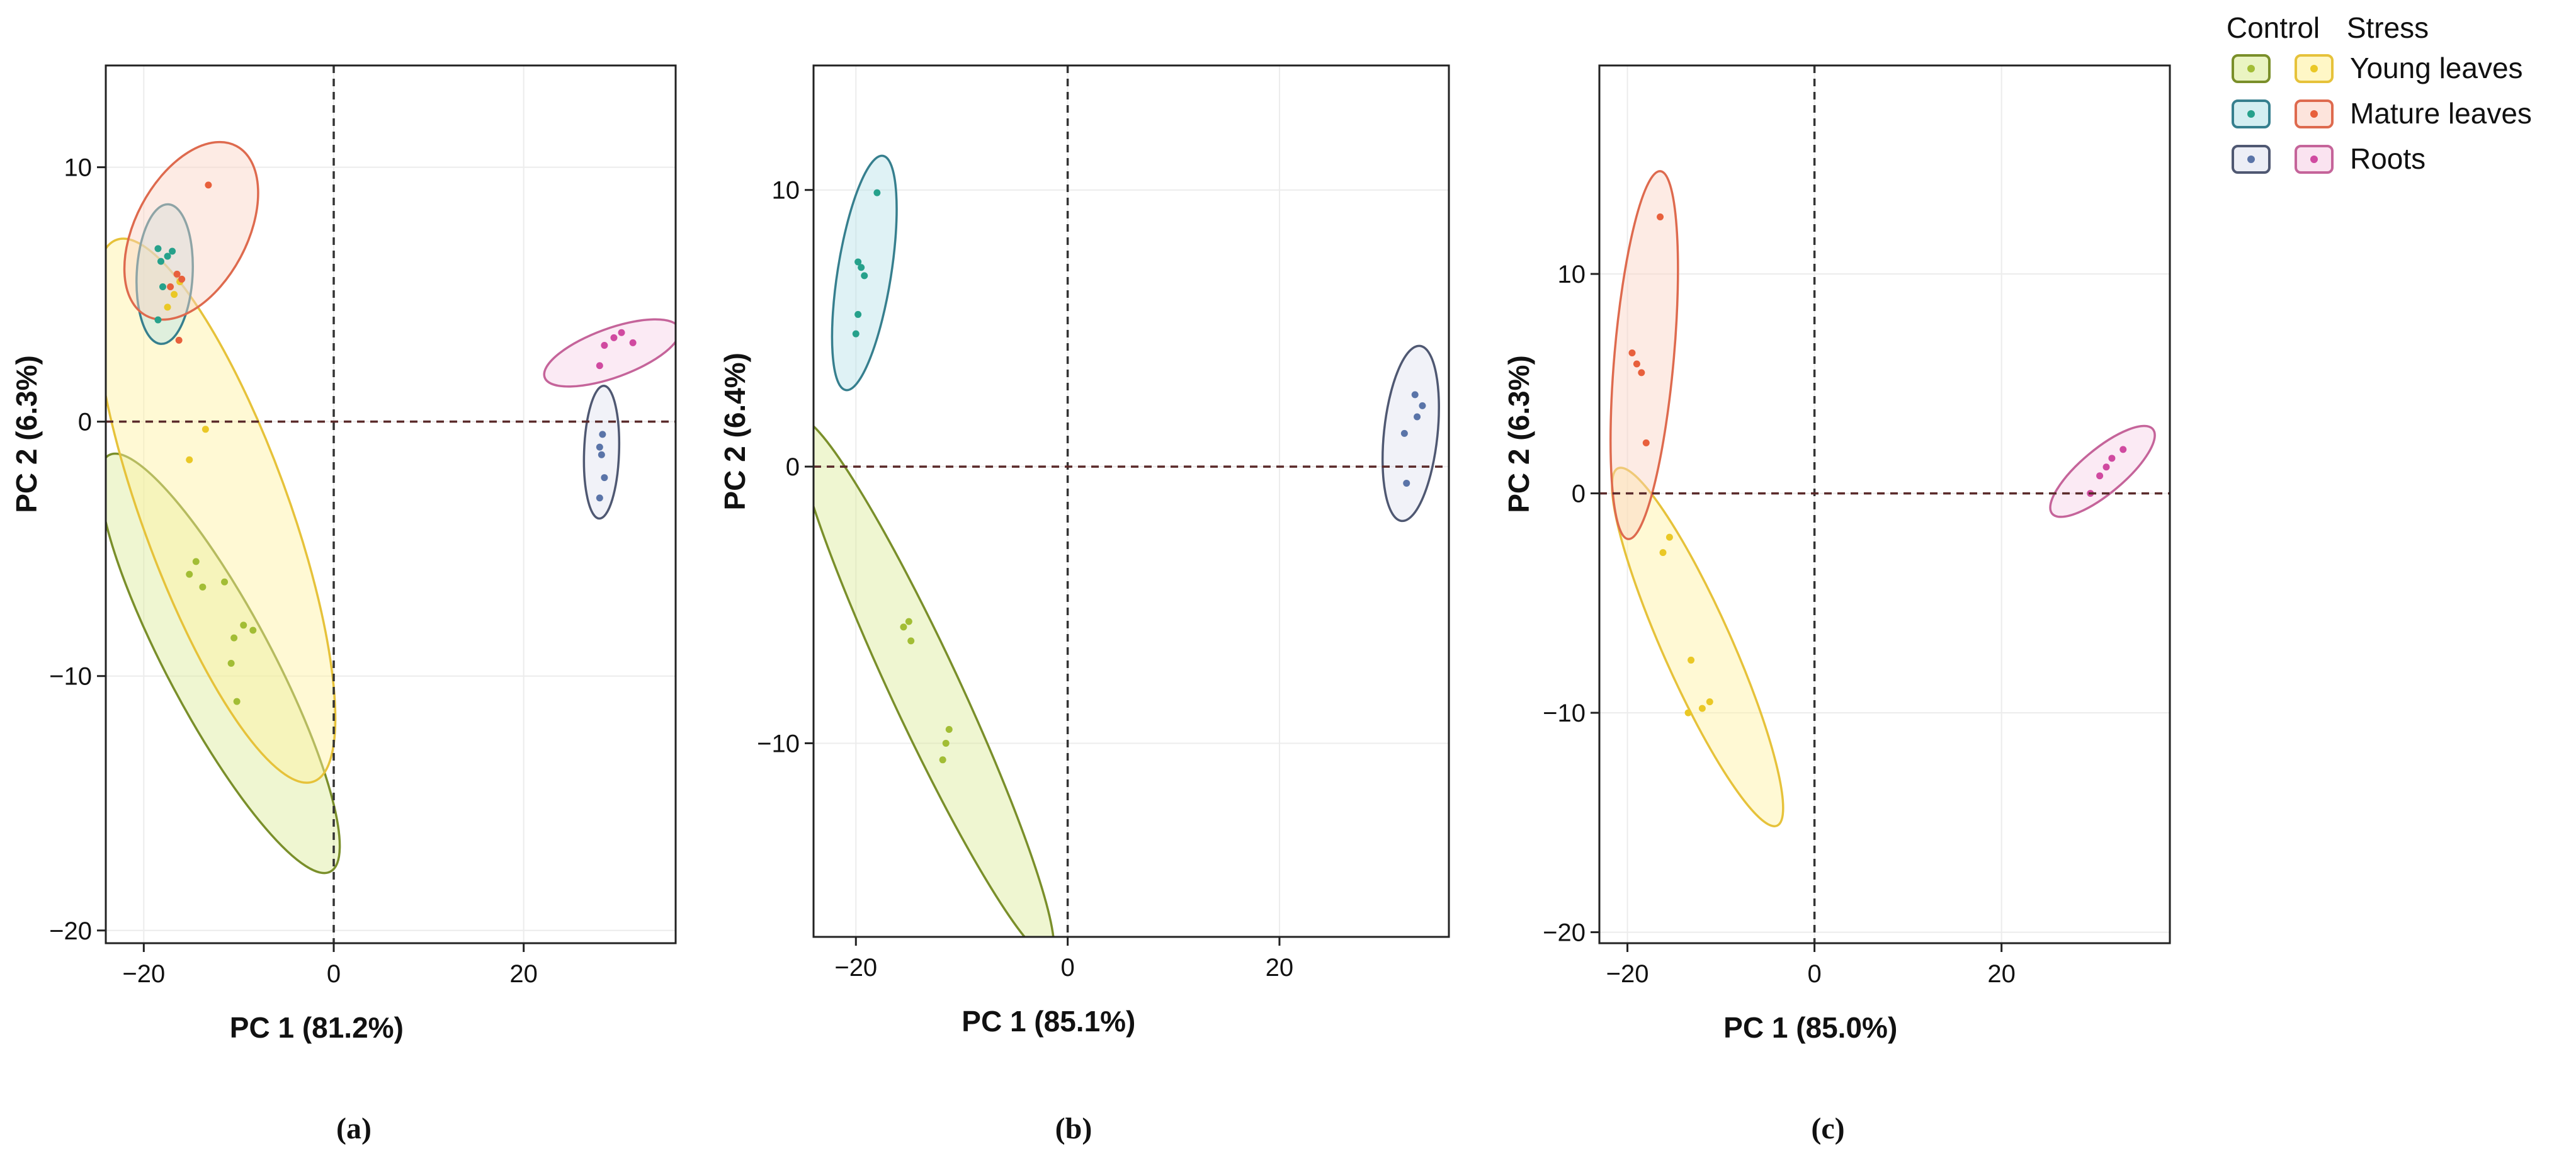 The image size is (2576, 1156). I want to click on legend-label-young: Young leaves, so click(2436, 68).